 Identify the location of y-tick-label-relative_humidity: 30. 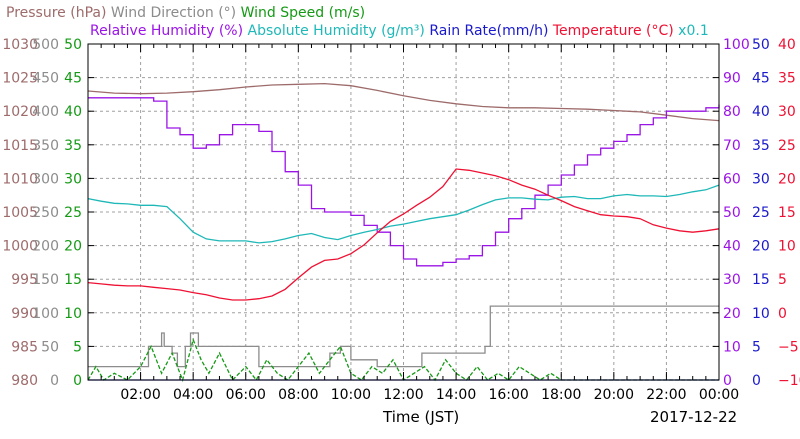
(732, 280).